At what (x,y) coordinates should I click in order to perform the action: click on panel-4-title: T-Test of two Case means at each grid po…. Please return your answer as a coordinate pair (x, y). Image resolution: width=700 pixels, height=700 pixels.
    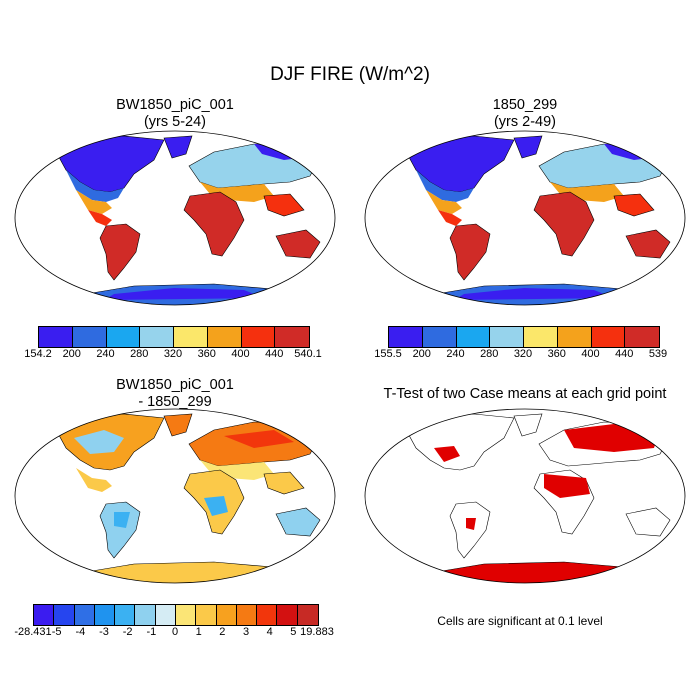
    Looking at the image, I should click on (525, 394).